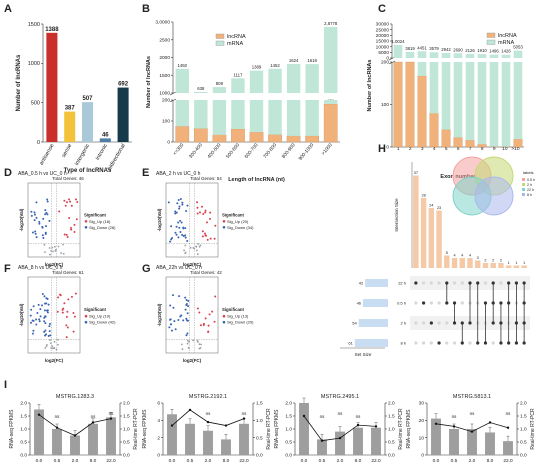 This screenshot has width=550, height=476. I want to click on h-venn-legend-label: 8 h, so click(529, 195).